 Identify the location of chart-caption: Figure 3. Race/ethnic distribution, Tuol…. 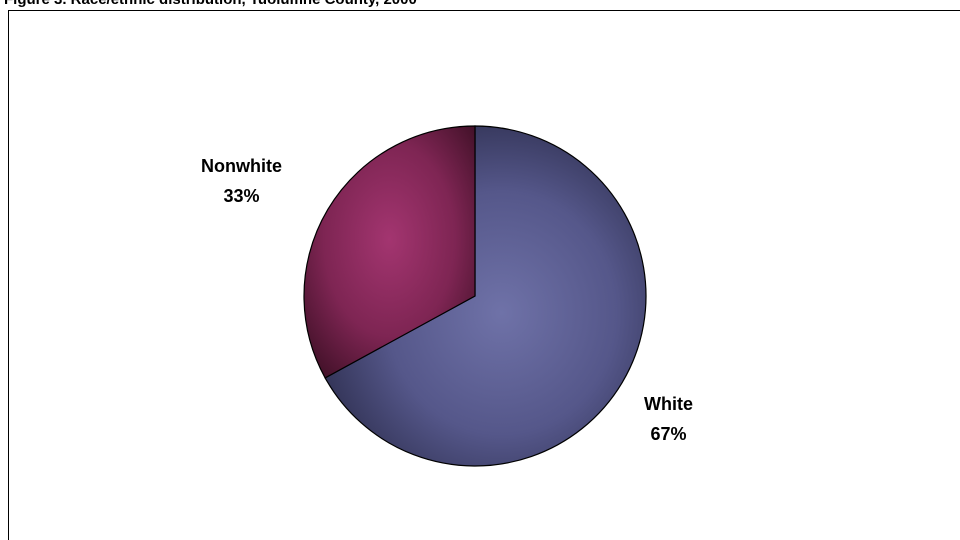
(210, 4).